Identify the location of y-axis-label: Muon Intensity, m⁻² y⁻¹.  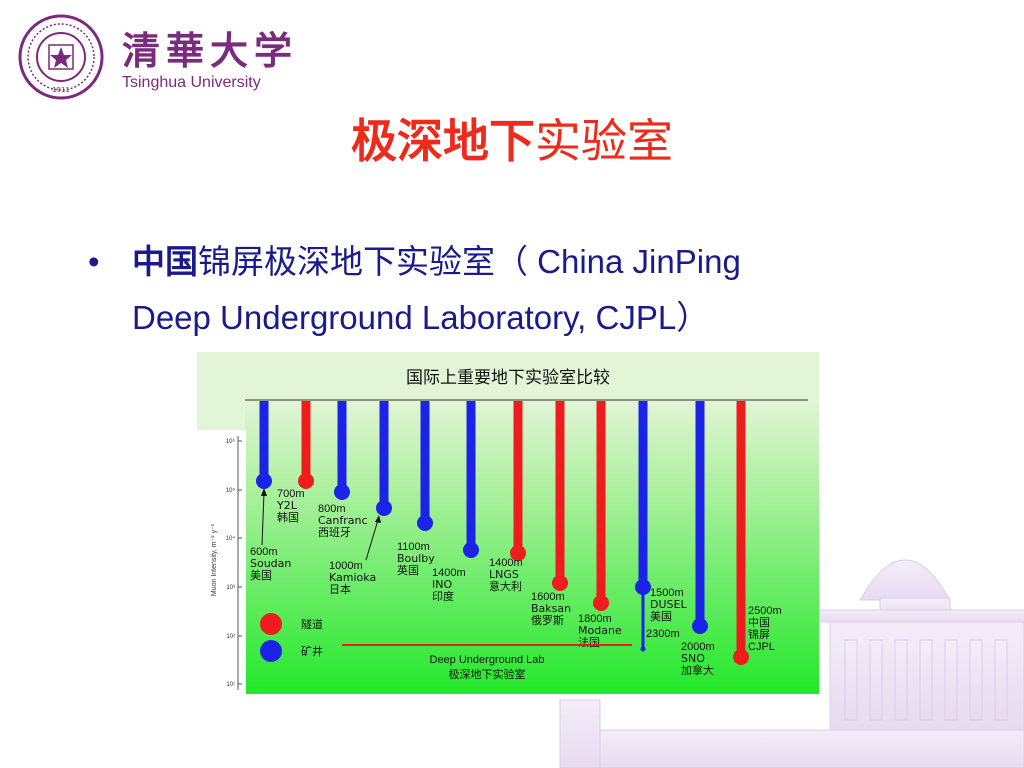
(214, 559).